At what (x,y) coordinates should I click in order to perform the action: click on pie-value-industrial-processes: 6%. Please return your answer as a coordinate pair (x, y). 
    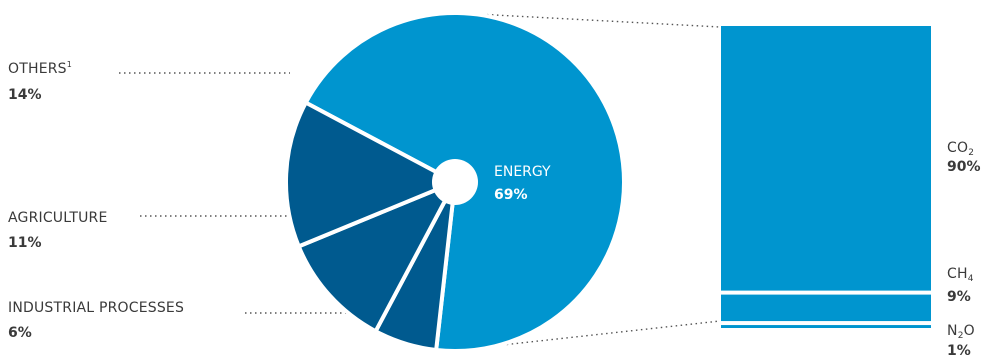
    Looking at the image, I should click on (20, 333).